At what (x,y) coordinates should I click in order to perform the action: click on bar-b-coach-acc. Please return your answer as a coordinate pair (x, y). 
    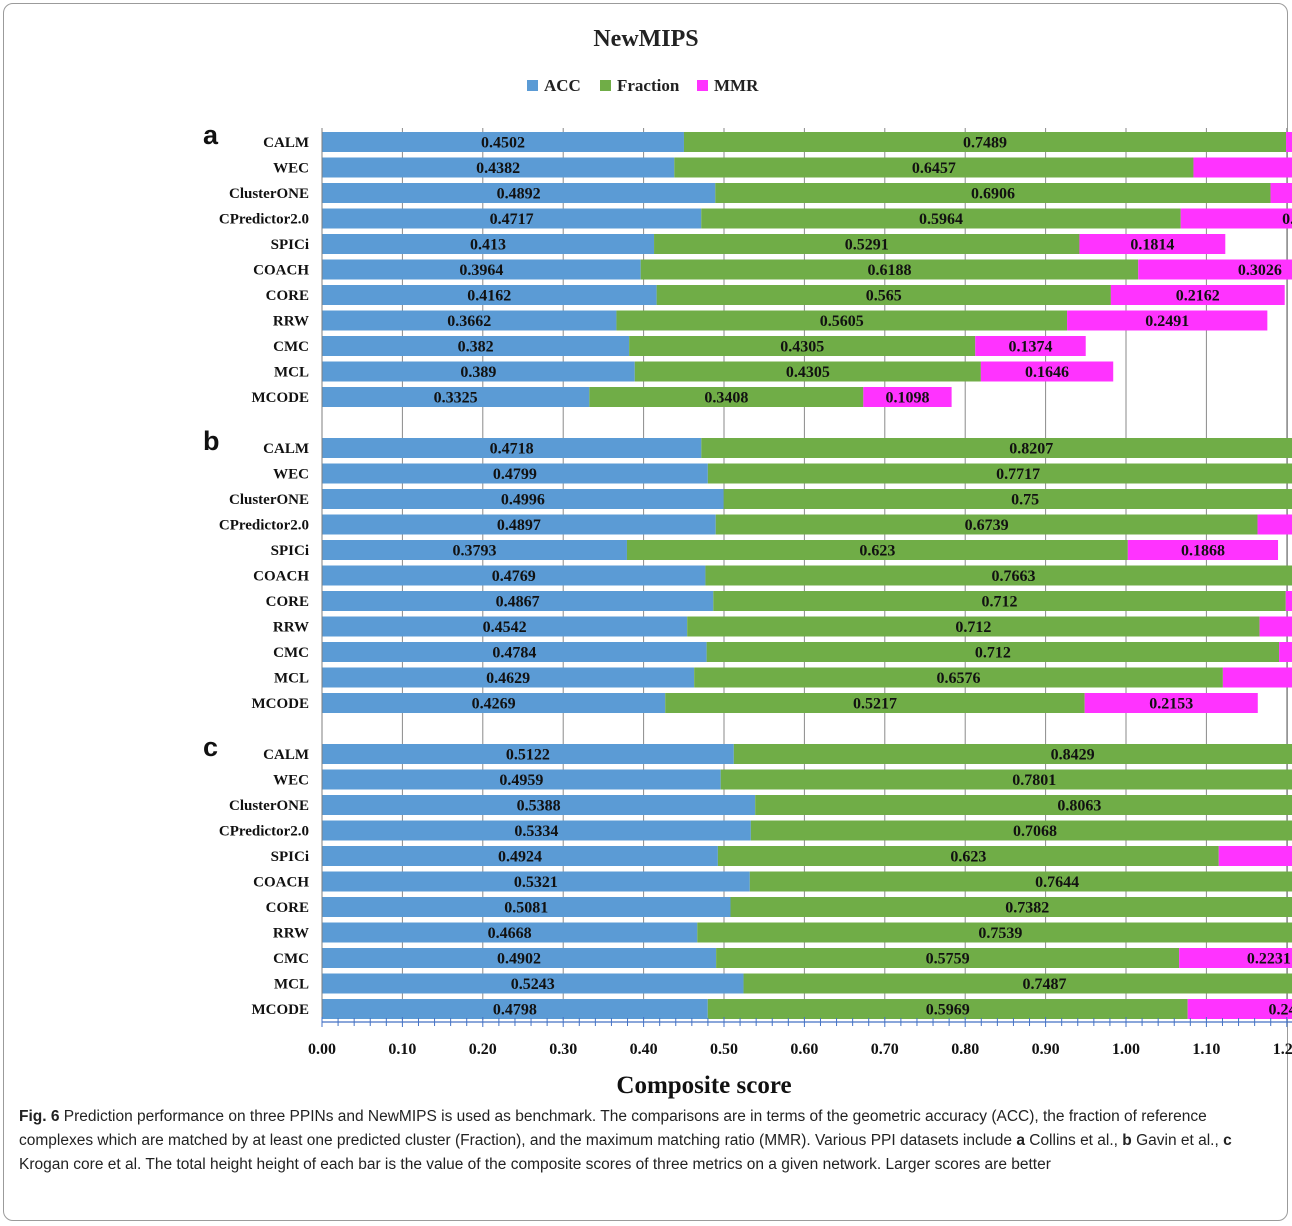
    Looking at the image, I should click on (514, 575).